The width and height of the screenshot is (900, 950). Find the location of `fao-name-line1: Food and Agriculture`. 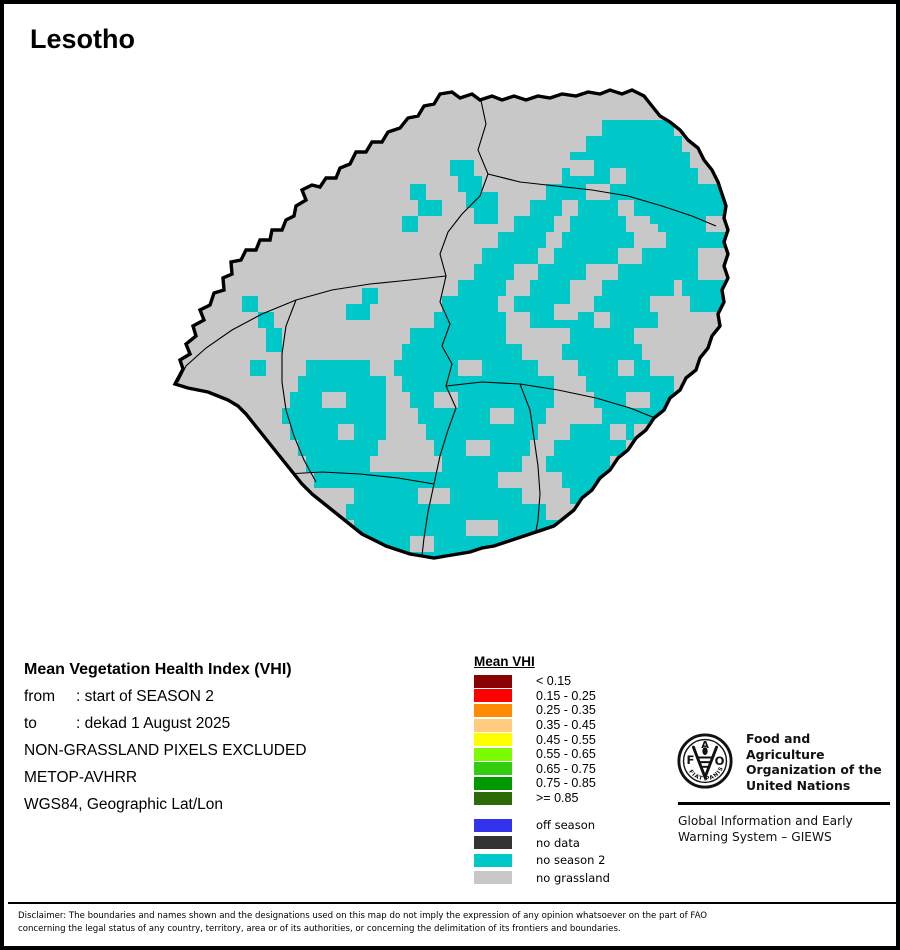

fao-name-line1: Food and Agriculture is located at coordinates (785, 746).